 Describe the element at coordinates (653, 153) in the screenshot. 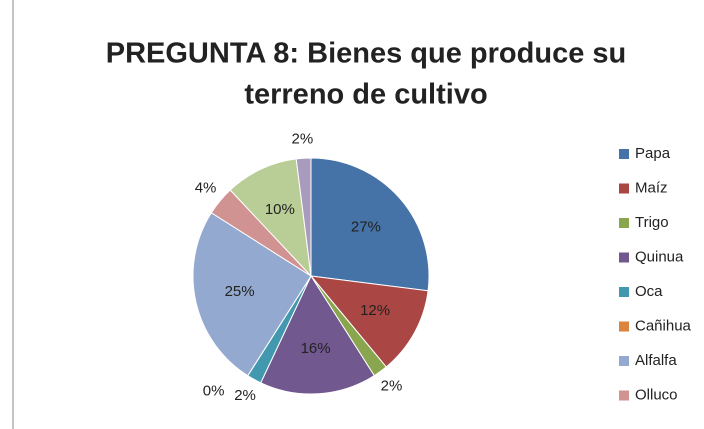

I see `legend-label: Papa` at that location.